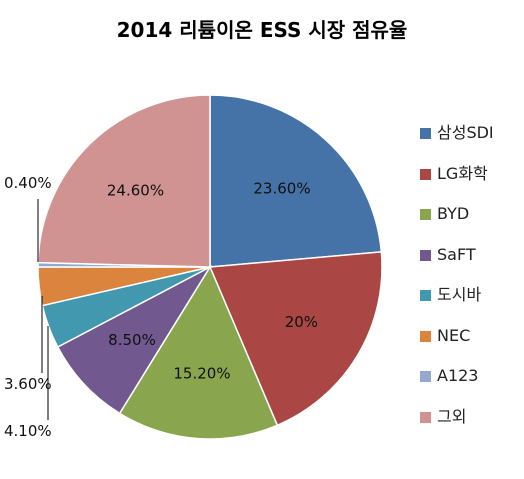  Describe the element at coordinates (457, 345) in the screenshot. I see `legend-item: NEC` at that location.